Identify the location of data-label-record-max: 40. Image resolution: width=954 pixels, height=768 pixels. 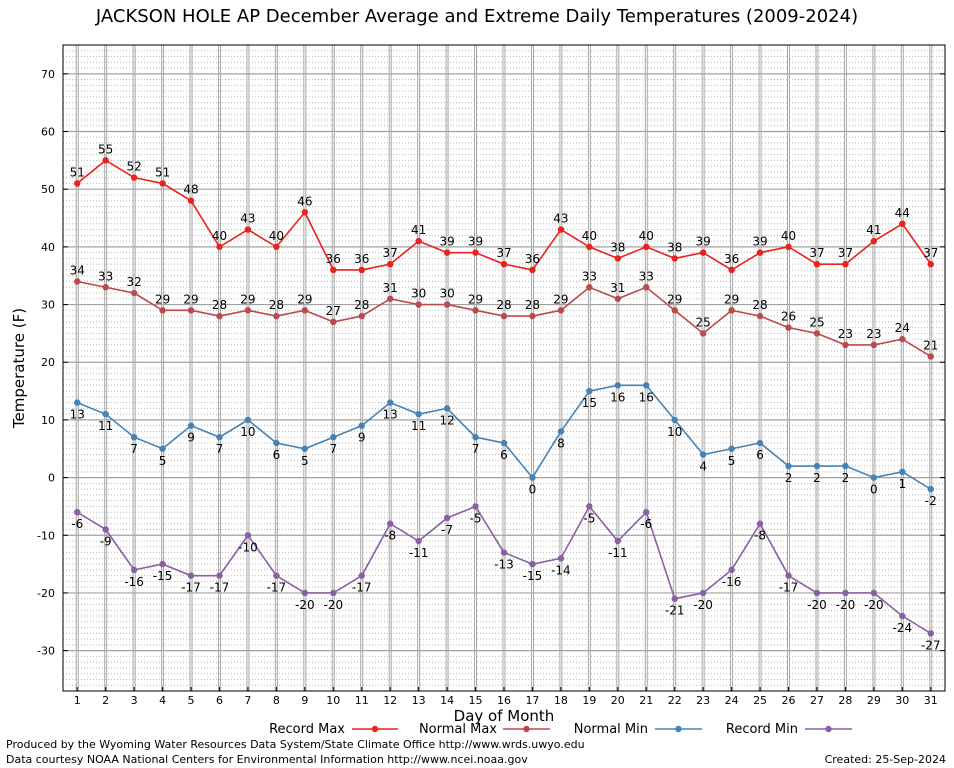
(219, 236).